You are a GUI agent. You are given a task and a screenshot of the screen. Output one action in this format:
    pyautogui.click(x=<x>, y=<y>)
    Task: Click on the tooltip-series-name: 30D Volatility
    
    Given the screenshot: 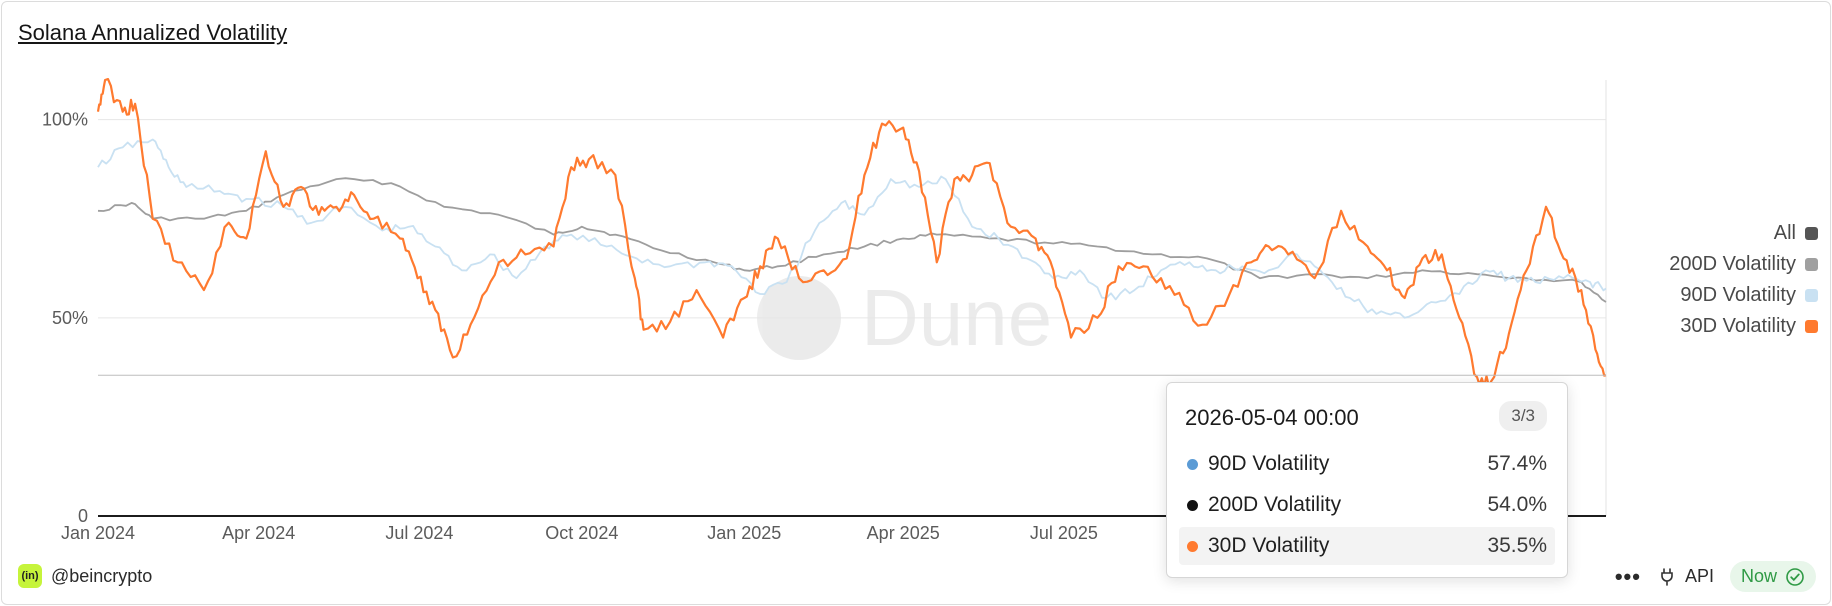 What is the action you would take?
    pyautogui.click(x=1269, y=545)
    